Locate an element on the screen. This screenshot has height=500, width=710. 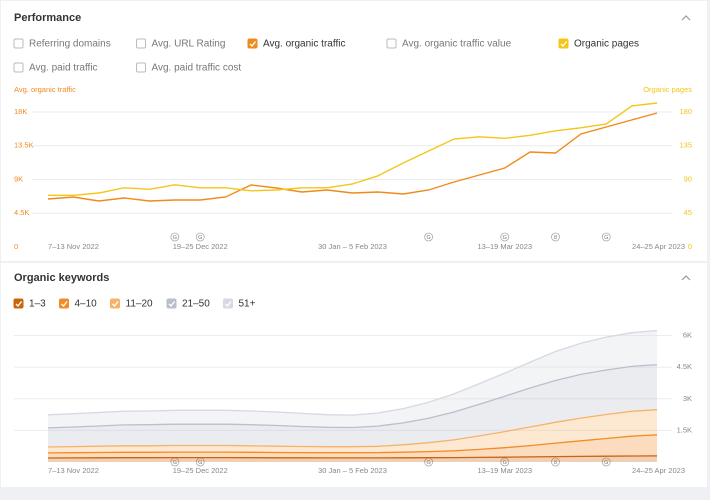
checkbox-label: Avg. URL Rating is located at coordinates (189, 44).